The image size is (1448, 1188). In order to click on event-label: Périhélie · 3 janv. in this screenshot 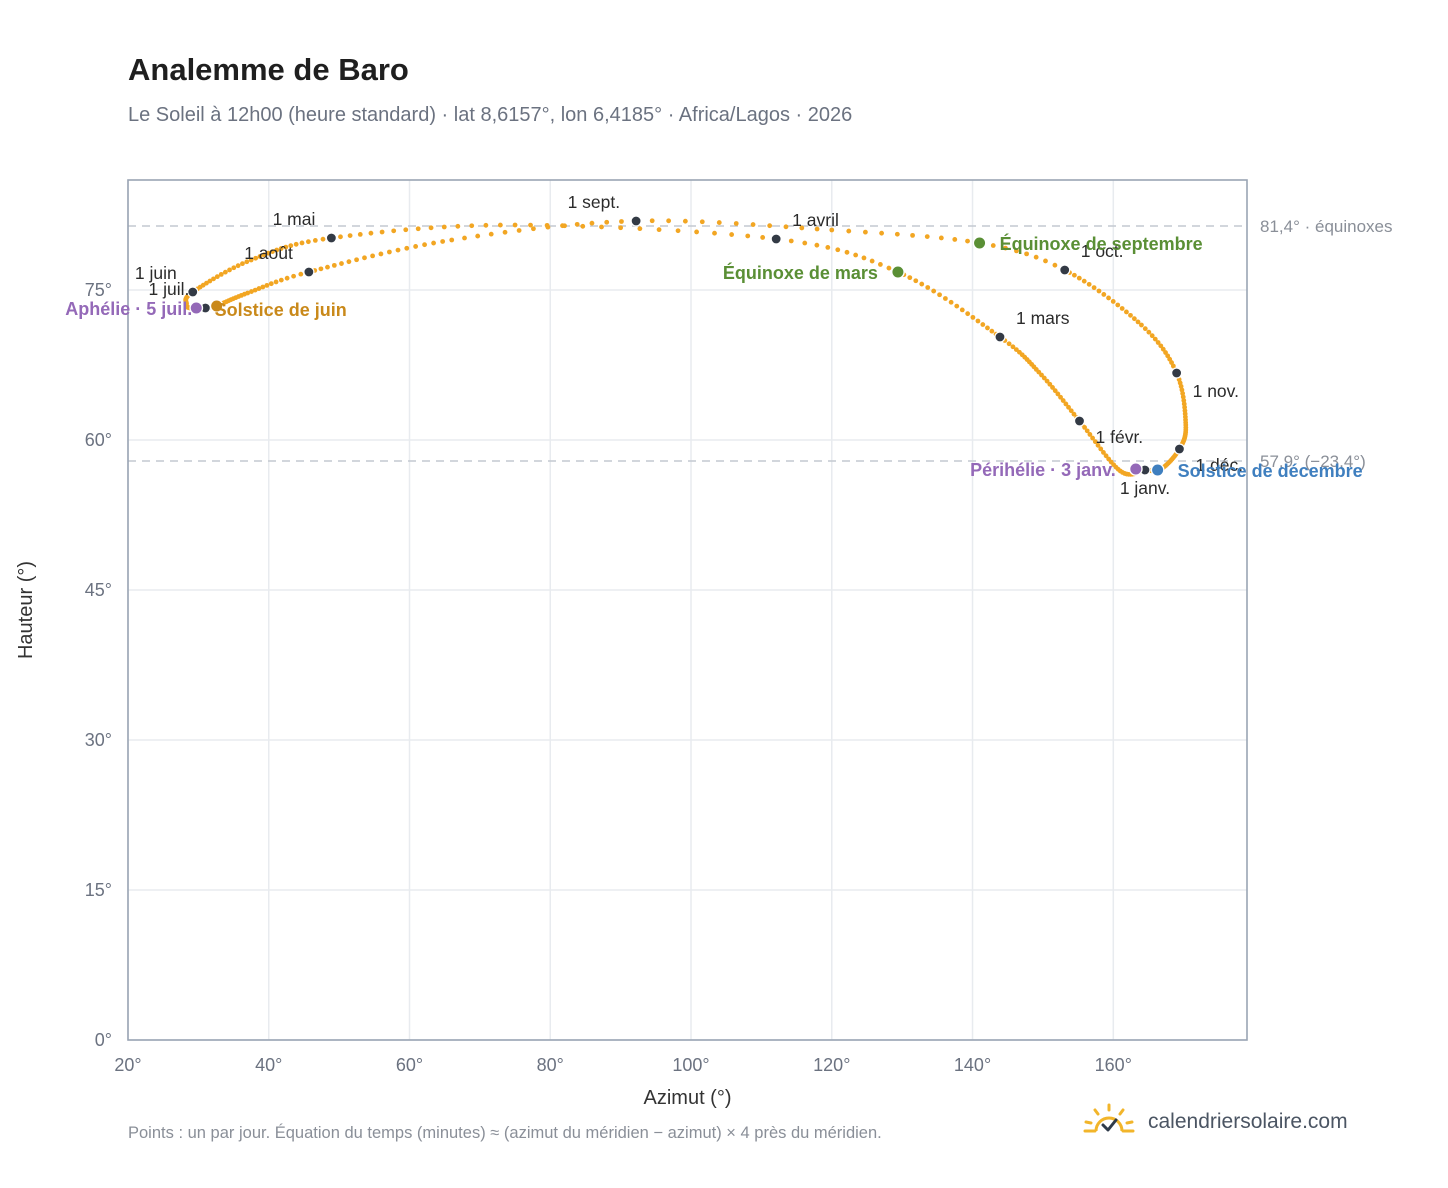, I will do `click(1043, 470)`.